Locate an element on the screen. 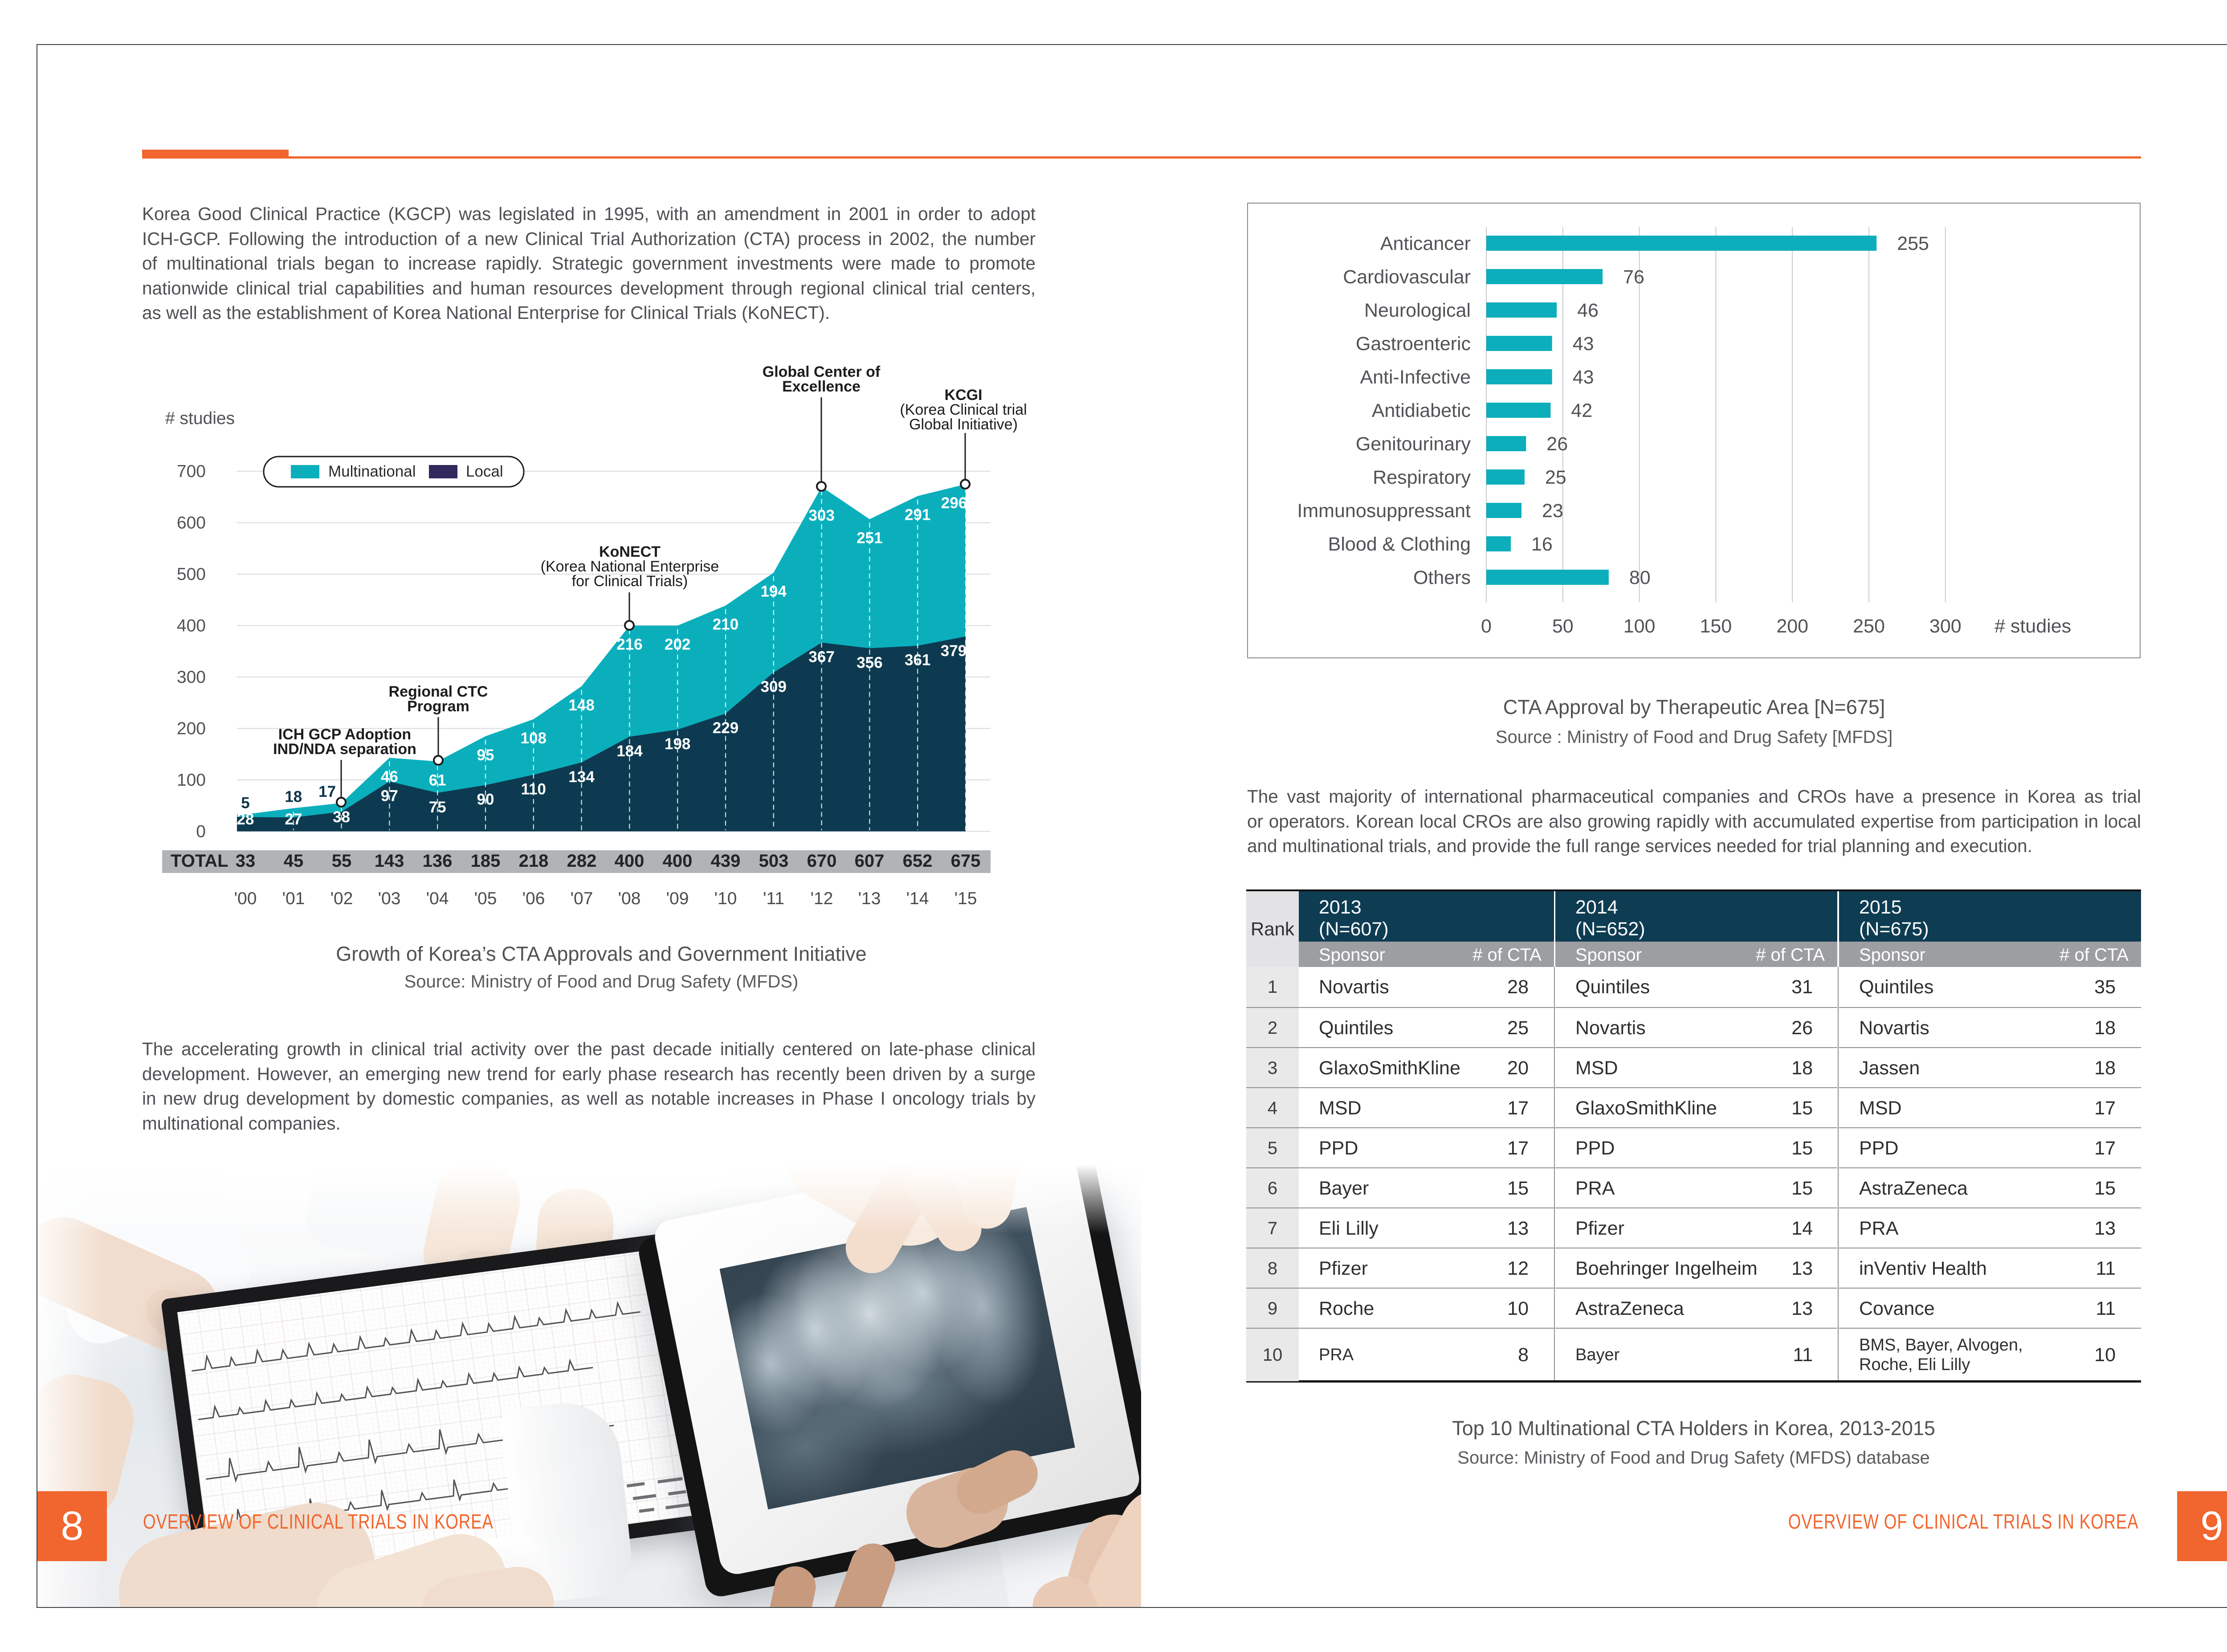 The image size is (2227, 1652). svg-text: 255 is located at coordinates (1913, 243).